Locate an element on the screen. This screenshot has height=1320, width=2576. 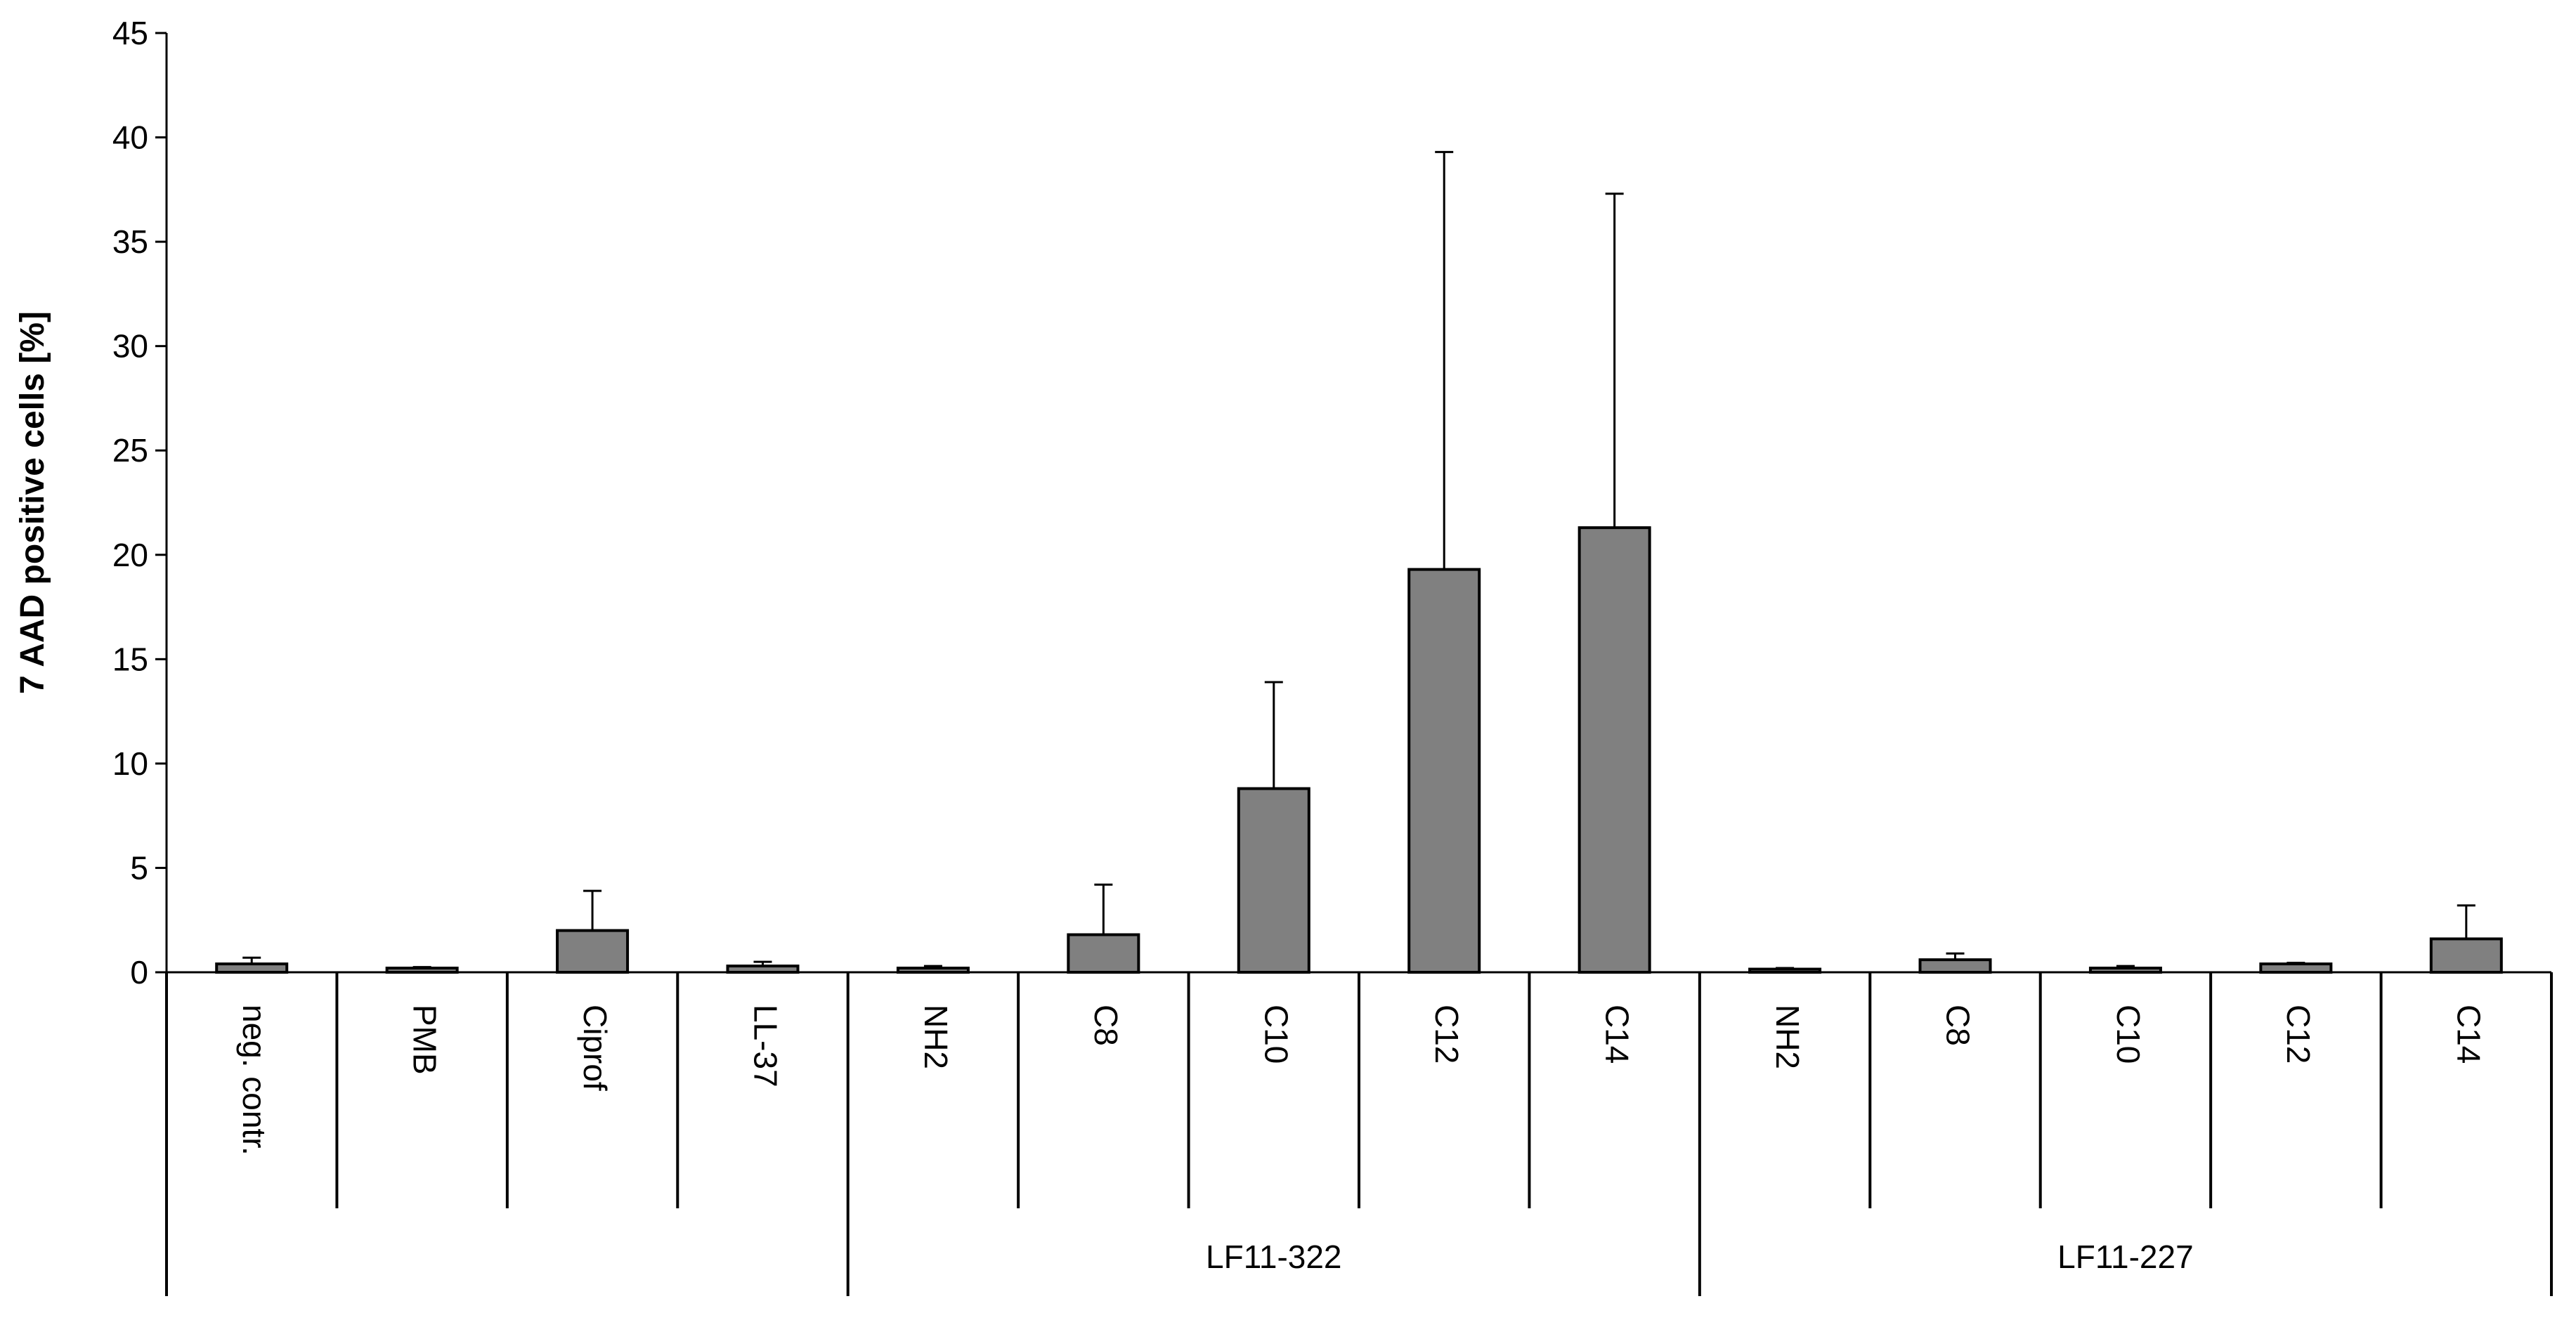
y-tick-label: 45 is located at coordinates (130, 33).